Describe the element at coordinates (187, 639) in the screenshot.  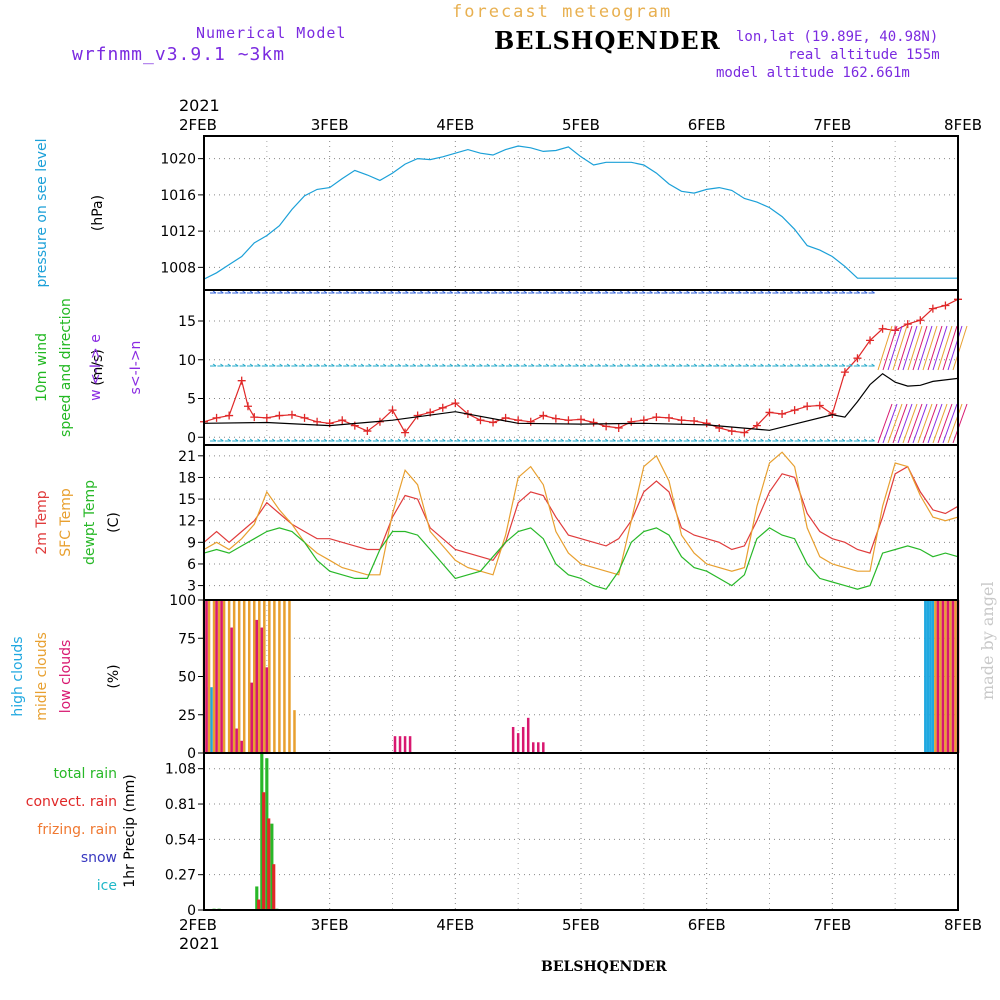
I see `y-tick-label: 75` at that location.